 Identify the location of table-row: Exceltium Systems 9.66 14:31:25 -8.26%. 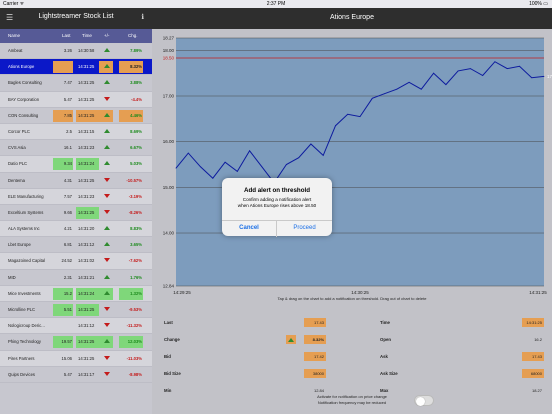
(76, 213).